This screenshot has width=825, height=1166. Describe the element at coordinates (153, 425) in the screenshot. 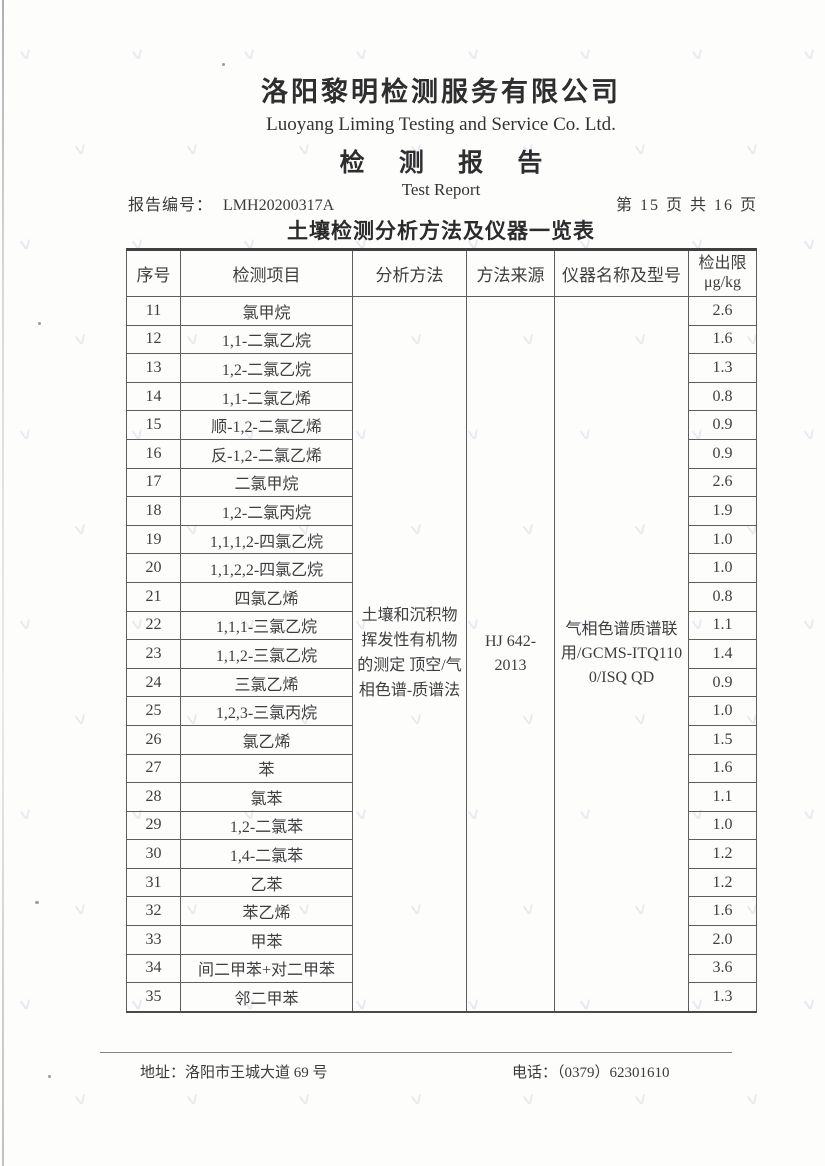

I see `row-number-cell: 15` at that location.